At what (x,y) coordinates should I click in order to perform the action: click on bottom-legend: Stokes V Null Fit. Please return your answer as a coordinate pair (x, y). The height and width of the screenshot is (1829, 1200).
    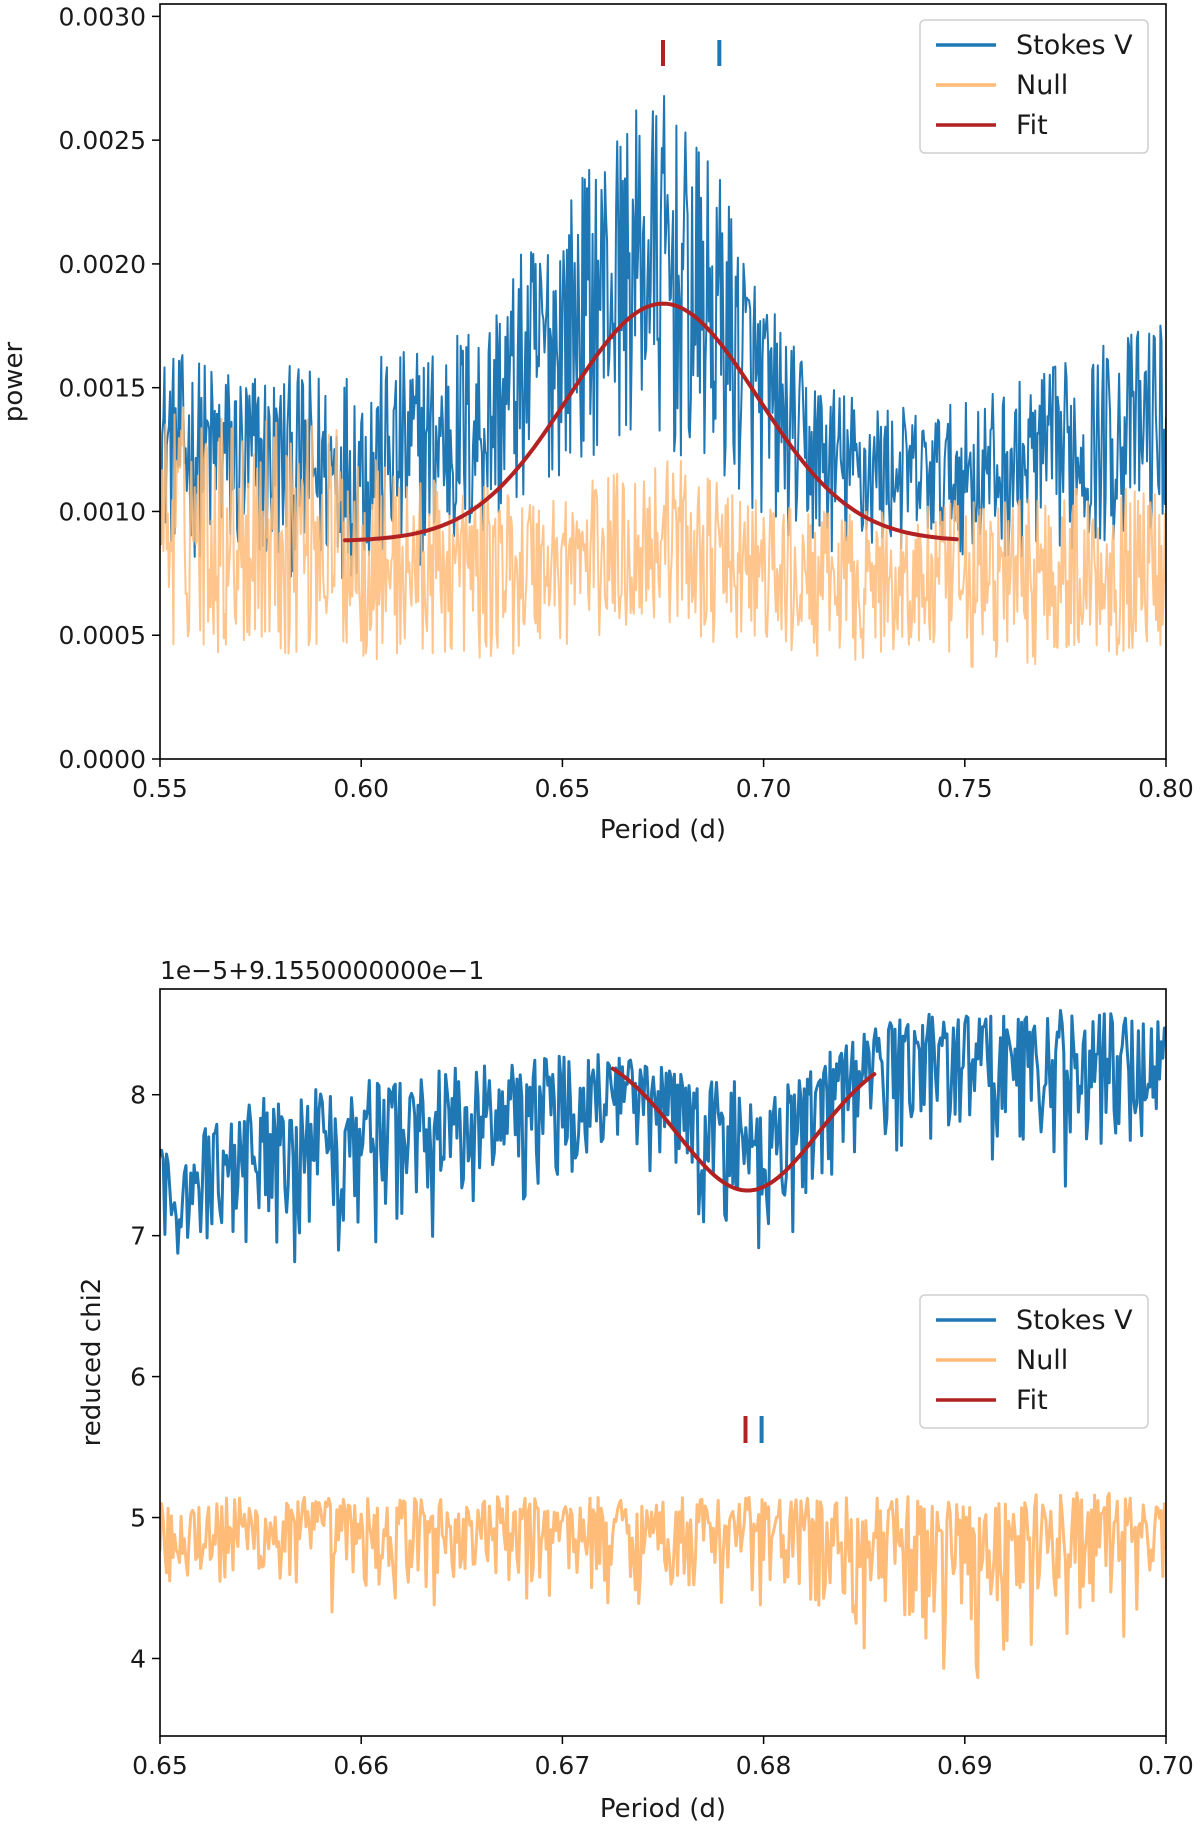
    Looking at the image, I should click on (1034, 1361).